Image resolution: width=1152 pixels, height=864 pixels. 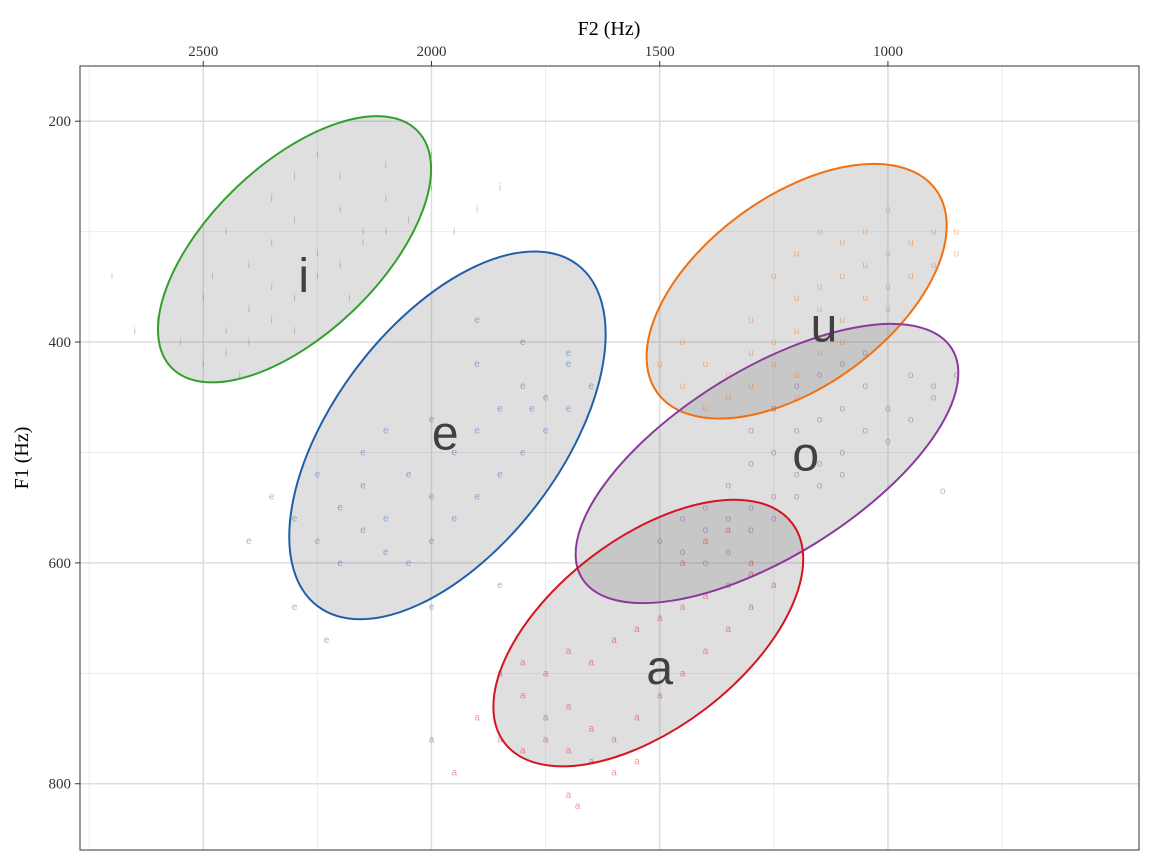 I want to click on vowel-label-u: u, so click(x=824, y=325).